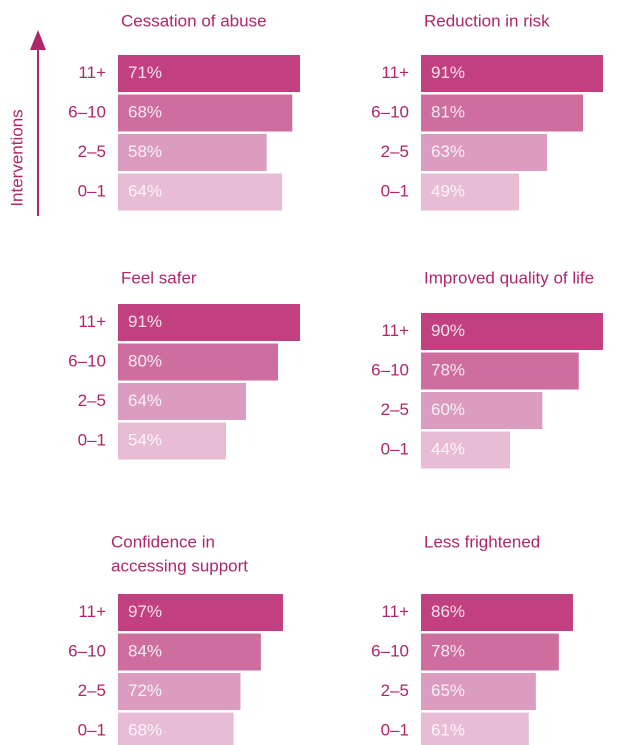  Describe the element at coordinates (145, 611) in the screenshot. I see `value-label: 97%` at that location.